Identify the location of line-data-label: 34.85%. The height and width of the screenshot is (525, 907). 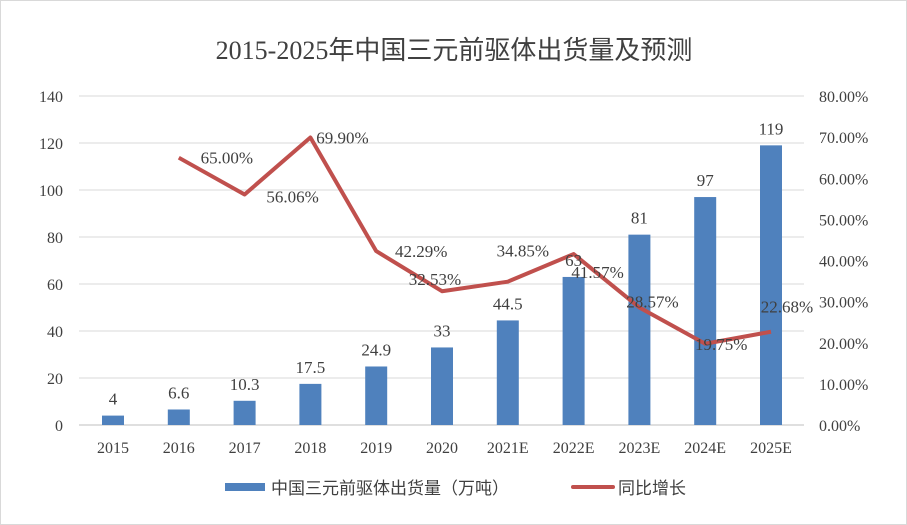
(523, 251).